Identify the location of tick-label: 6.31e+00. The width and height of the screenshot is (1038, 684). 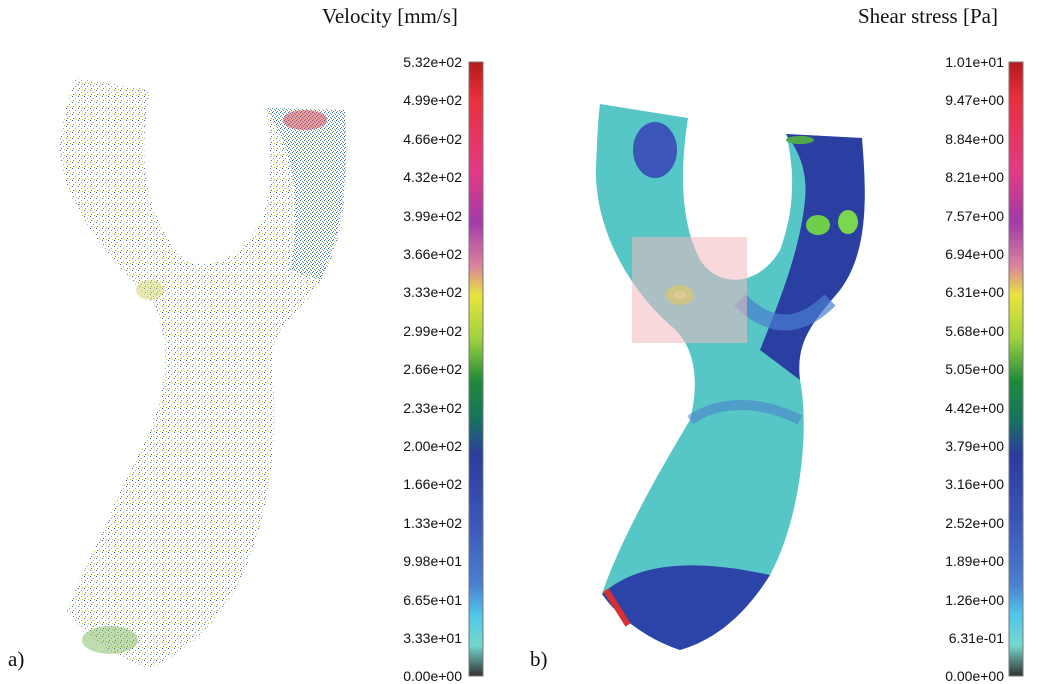
(974, 292).